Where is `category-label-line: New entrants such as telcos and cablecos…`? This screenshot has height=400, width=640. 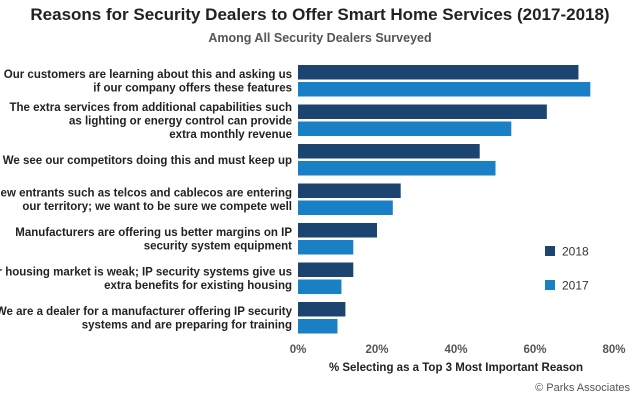
category-label-line: New entrants such as telcos and cablecos… is located at coordinates (146, 194).